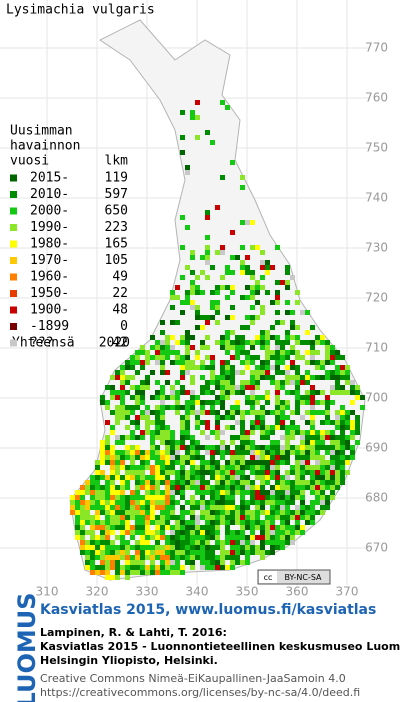 This screenshot has width=400, height=702. I want to click on legend-swatch, so click(13, 343).